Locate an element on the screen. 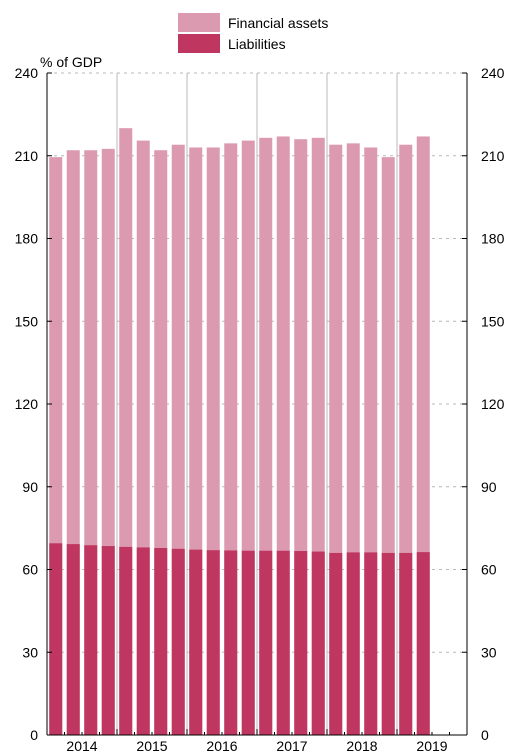  legend-label-financial-assets: Financial assets is located at coordinates (278, 23).